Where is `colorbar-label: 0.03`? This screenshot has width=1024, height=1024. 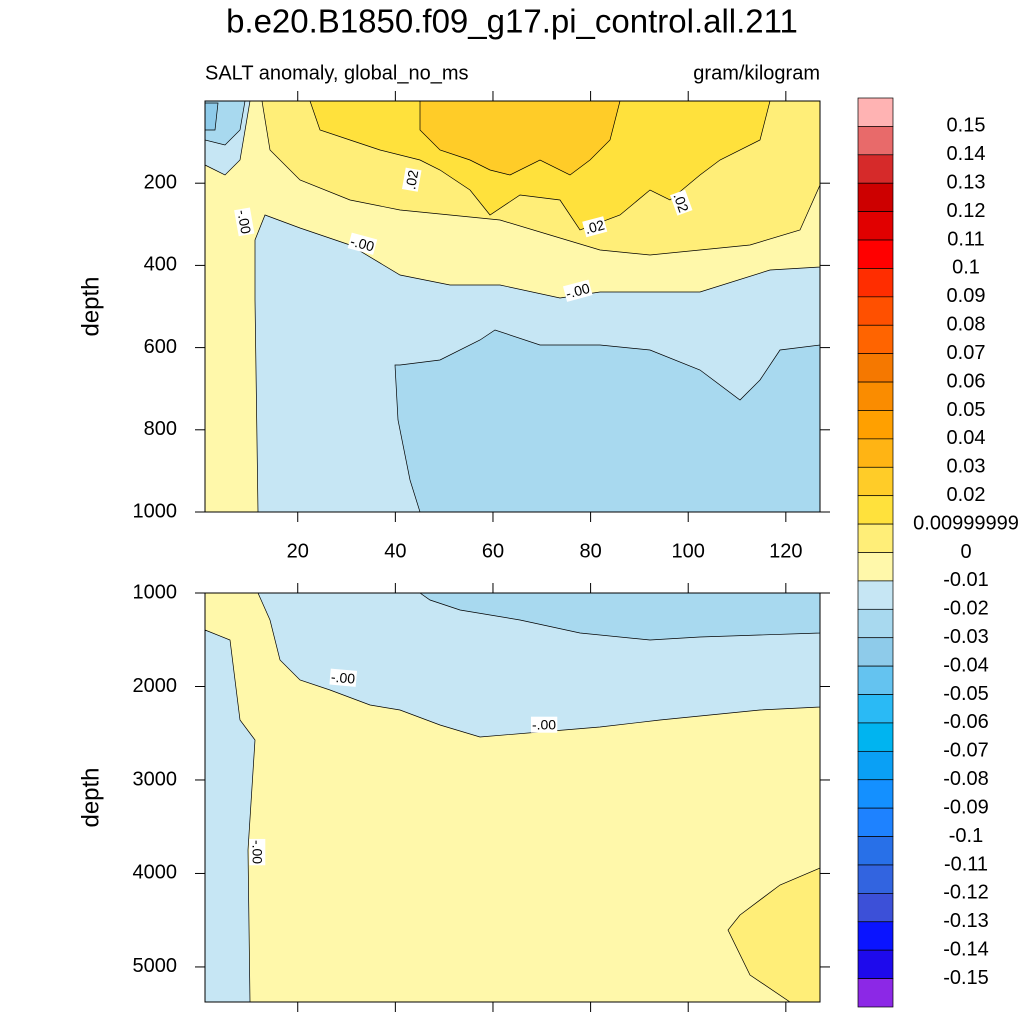
colorbar-label: 0.03 is located at coordinates (966, 467).